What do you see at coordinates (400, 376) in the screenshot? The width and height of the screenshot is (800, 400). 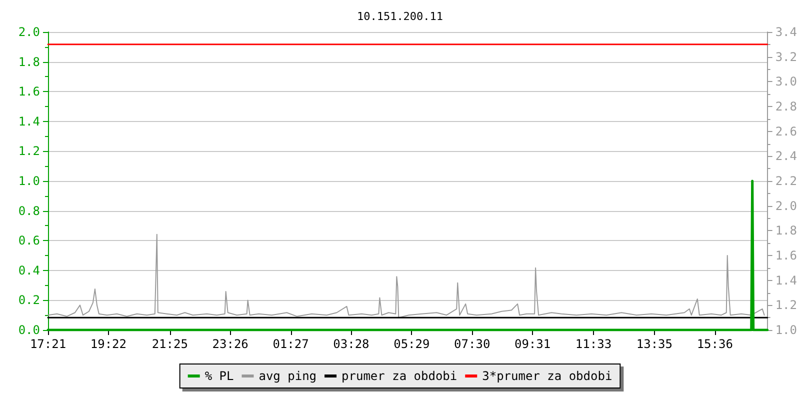 I see `legend-label: prumer za obdobi` at bounding box center [400, 376].